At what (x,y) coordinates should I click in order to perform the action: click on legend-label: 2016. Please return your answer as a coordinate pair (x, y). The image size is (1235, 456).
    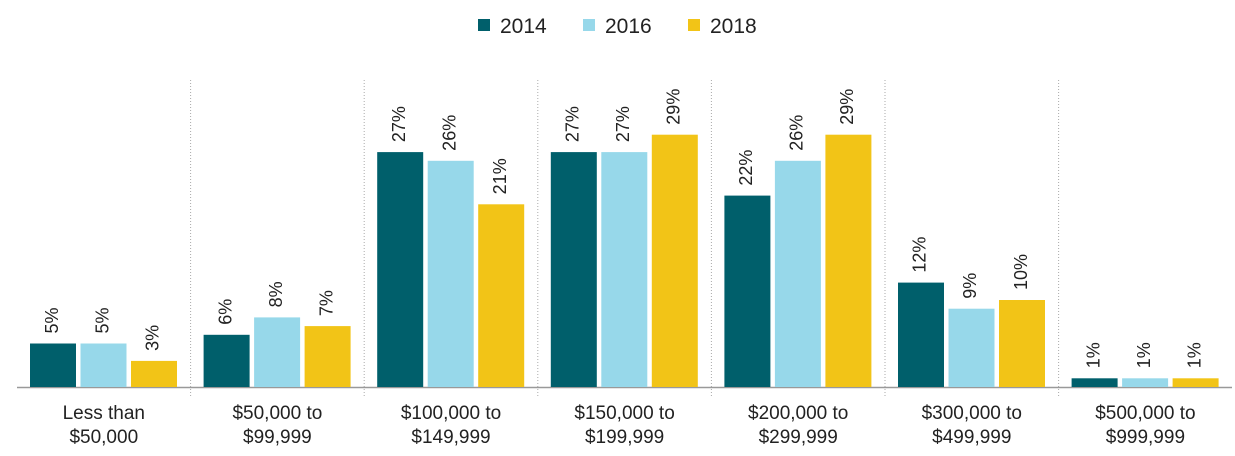
    Looking at the image, I should click on (628, 26).